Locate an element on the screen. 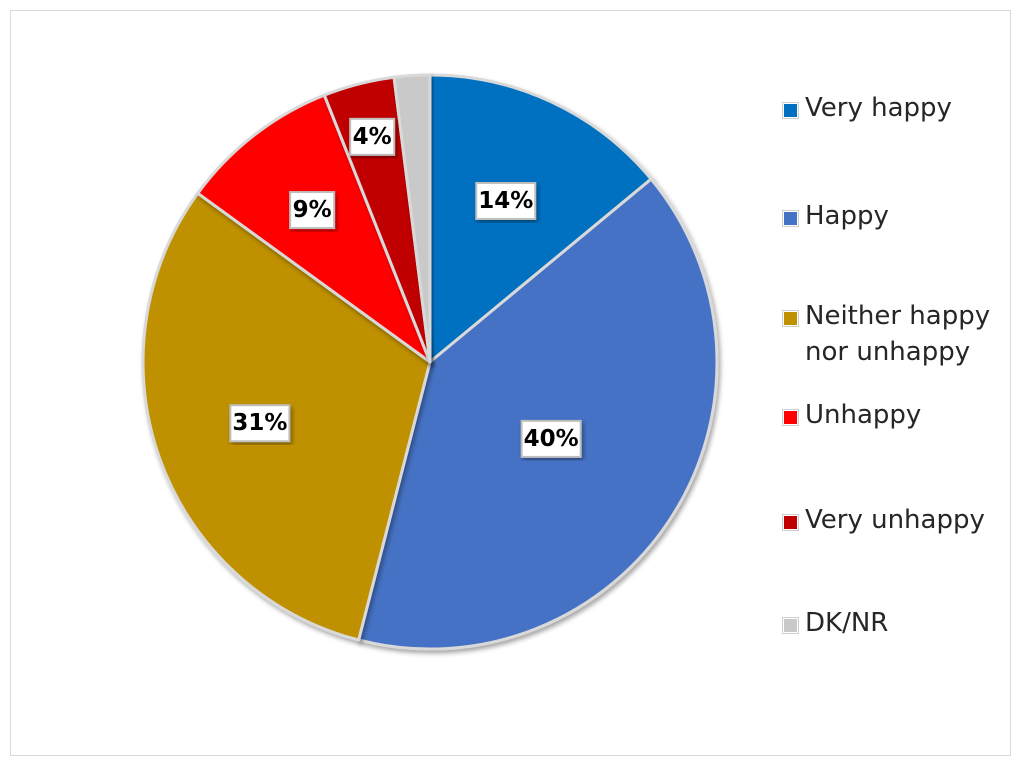  legend-label: Very unhappy is located at coordinates (895, 520).